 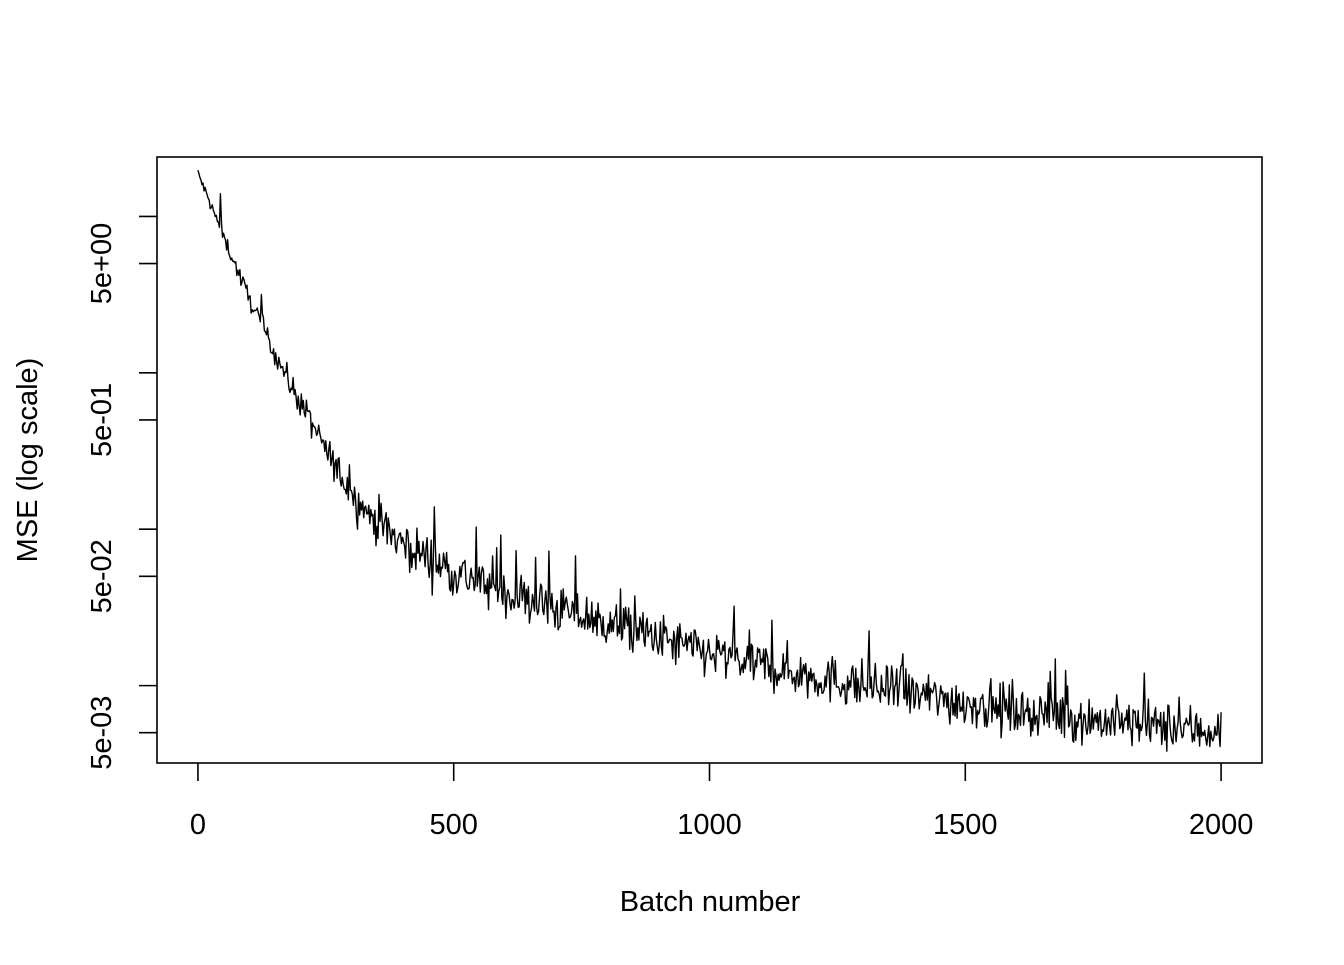 I want to click on x-tick-label: 0, so click(x=198, y=825).